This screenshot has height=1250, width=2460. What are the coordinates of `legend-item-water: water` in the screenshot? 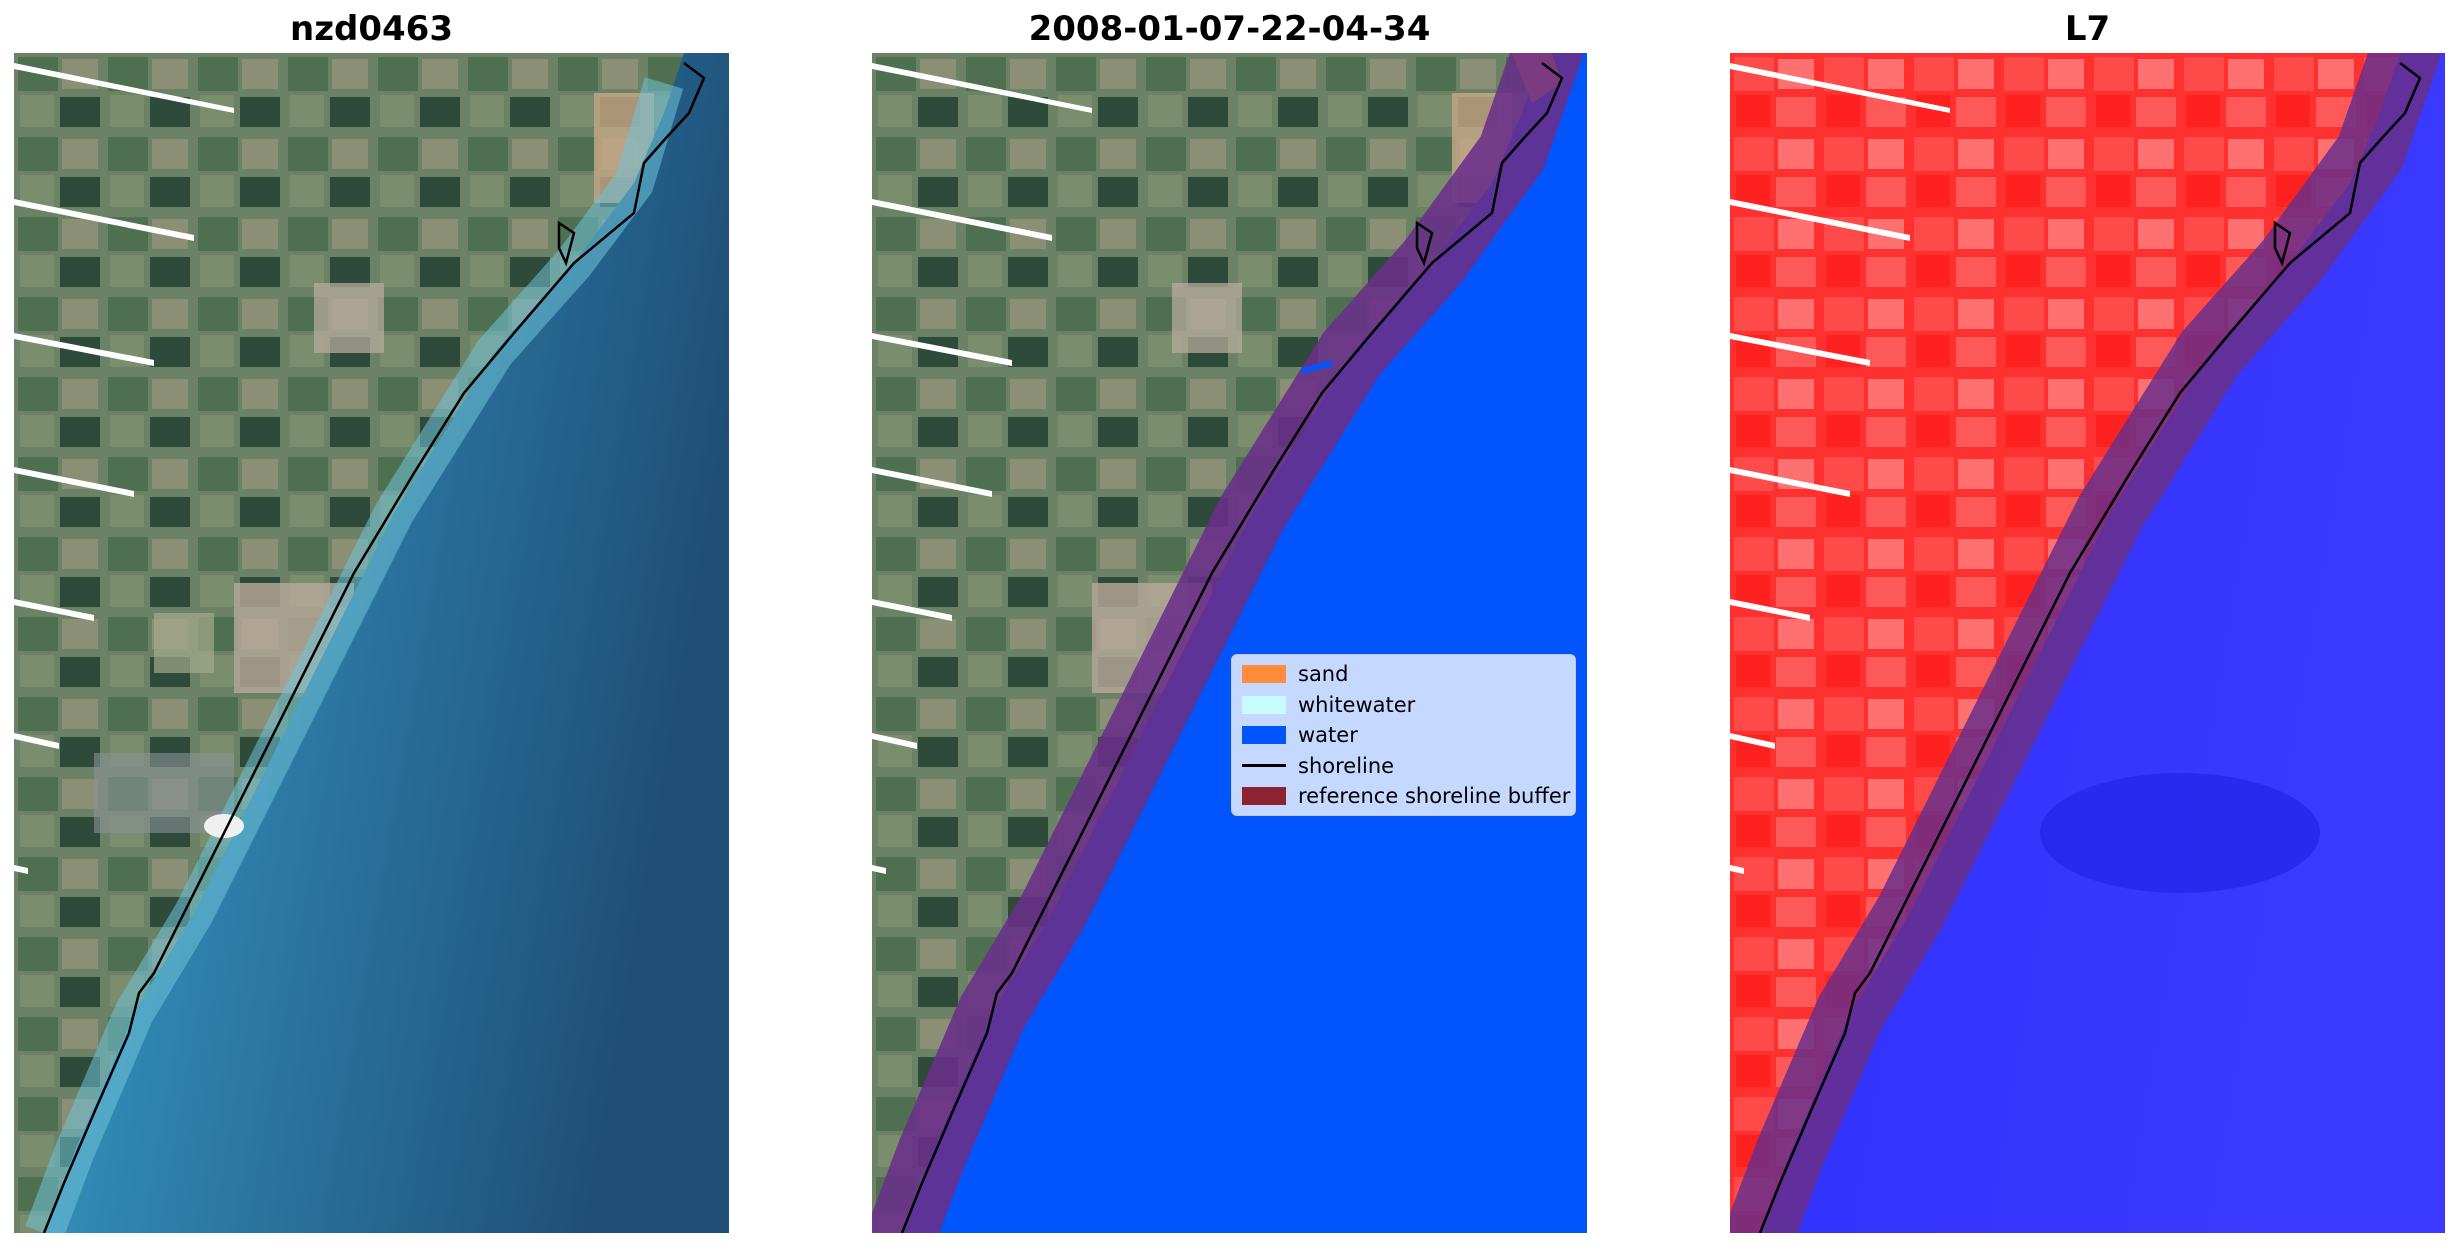 It's located at (1403, 735).